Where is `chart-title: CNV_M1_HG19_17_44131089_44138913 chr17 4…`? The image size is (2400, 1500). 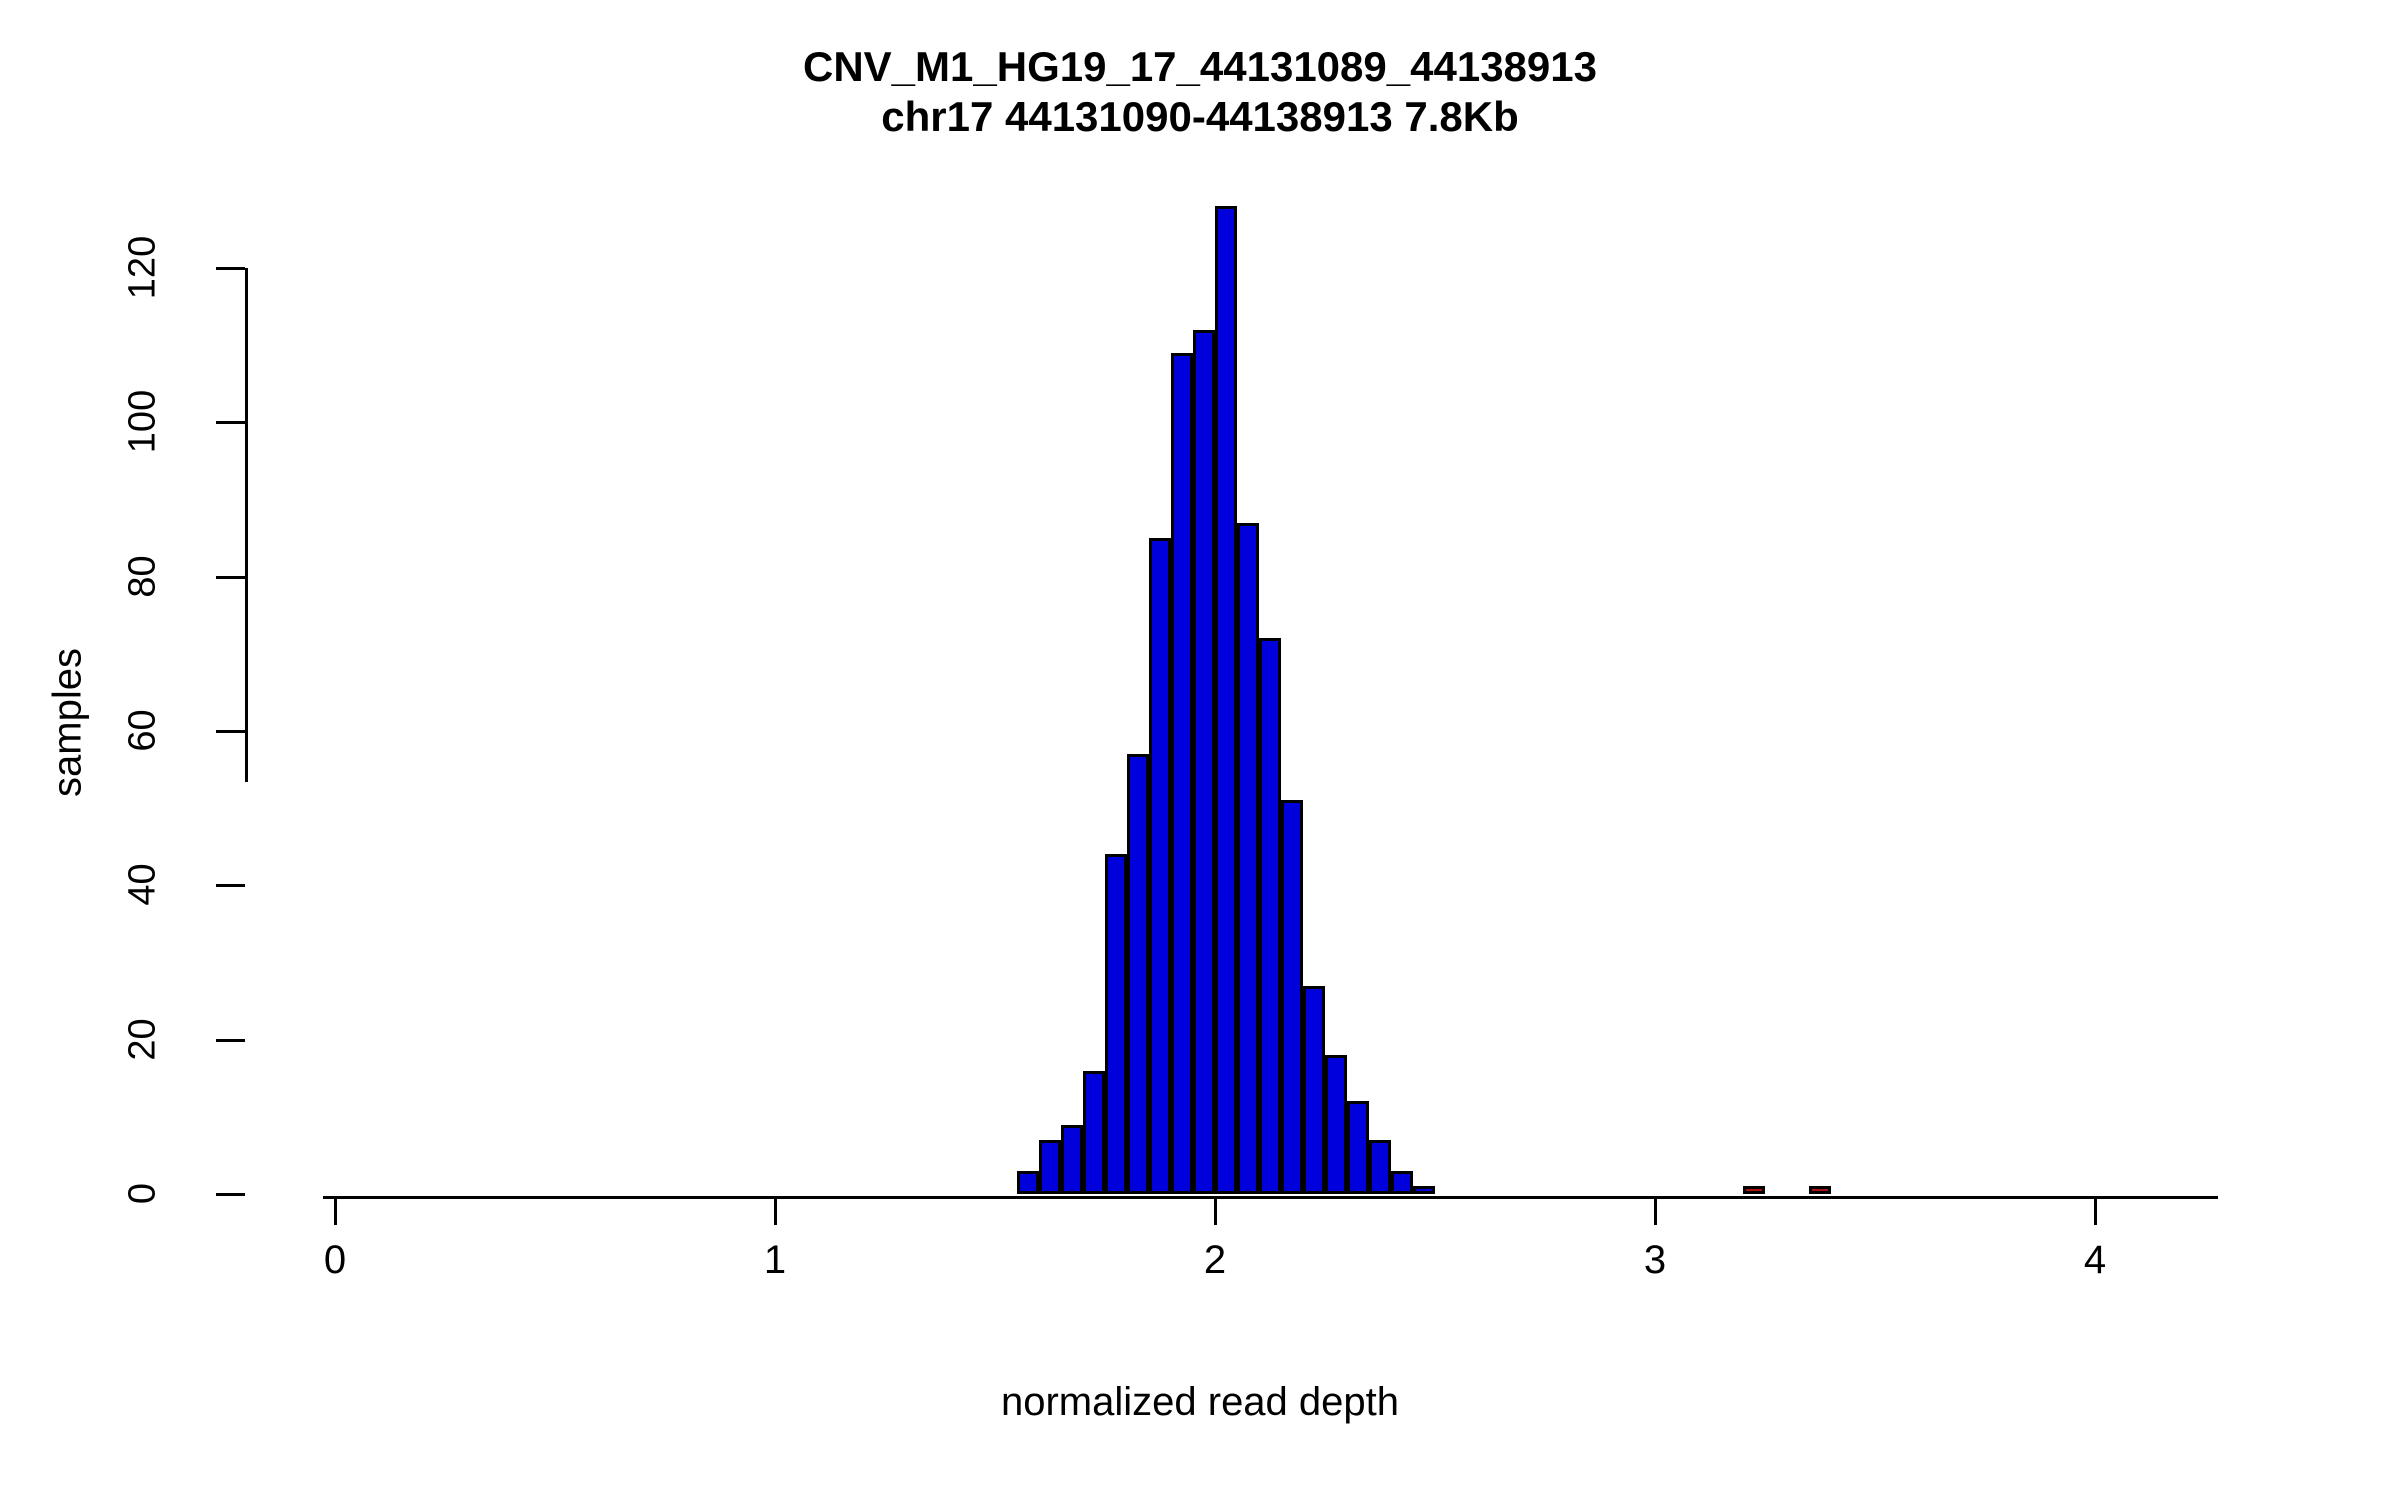 chart-title: CNV_M1_HG19_17_44131089_44138913 chr17 4… is located at coordinates (1200, 92).